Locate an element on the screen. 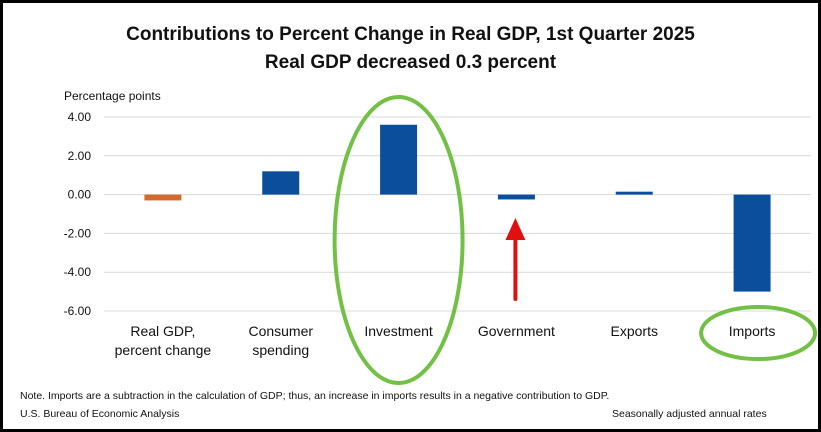 Image resolution: width=821 pixels, height=432 pixels. source-label: U.S. Bureau of Economic Analysis is located at coordinates (100, 414).